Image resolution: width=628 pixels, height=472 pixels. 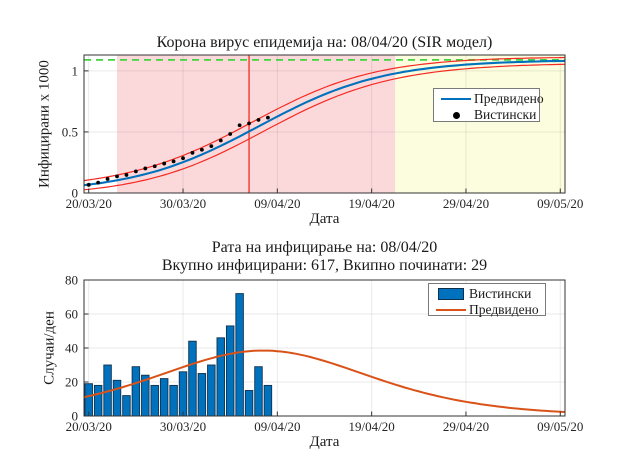 I want to click on legend-item-actual-bars: Вистински, so click(x=487, y=294).